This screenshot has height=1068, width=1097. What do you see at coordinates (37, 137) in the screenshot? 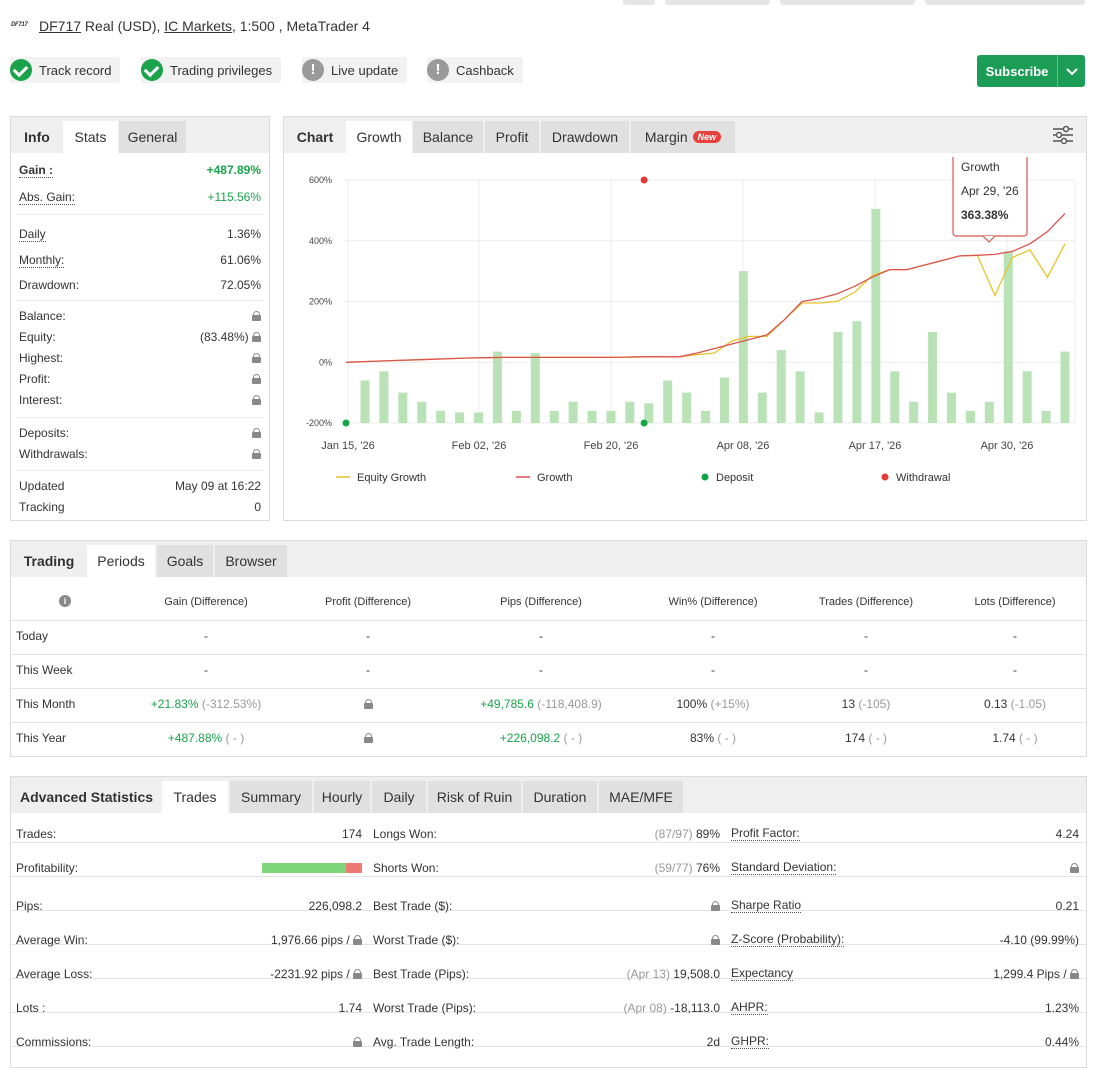
I see `tab-info: Info` at bounding box center [37, 137].